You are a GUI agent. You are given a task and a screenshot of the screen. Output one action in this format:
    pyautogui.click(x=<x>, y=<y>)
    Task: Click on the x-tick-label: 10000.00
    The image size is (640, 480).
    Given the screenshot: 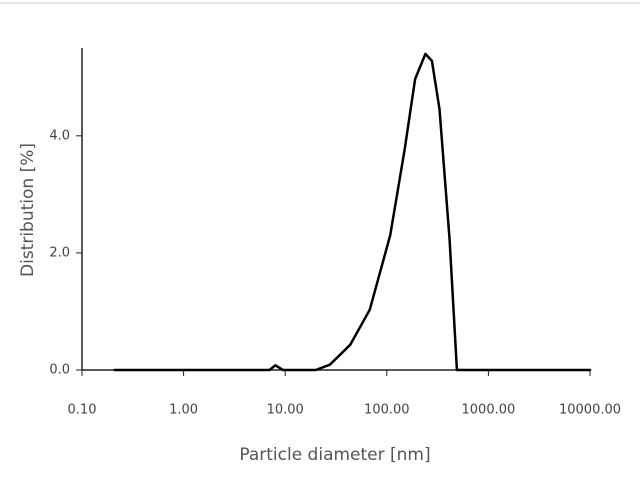 What is the action you would take?
    pyautogui.click(x=590, y=410)
    